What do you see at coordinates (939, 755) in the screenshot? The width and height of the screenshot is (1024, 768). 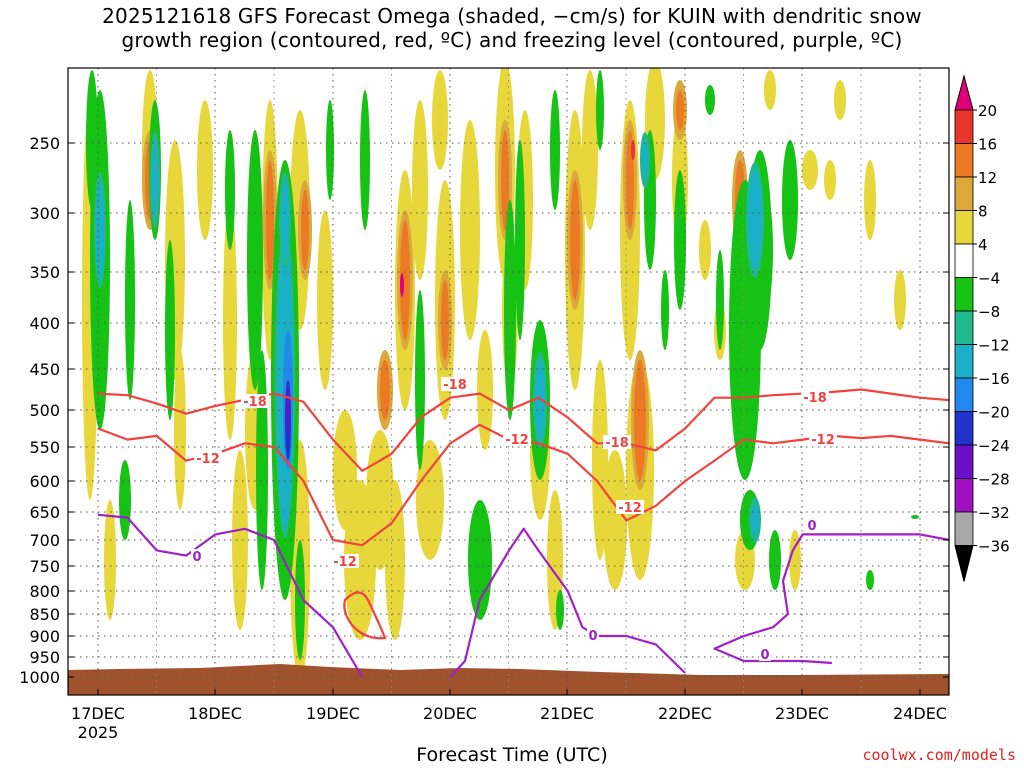 I see `credit-text: coolwx.com/models` at bounding box center [939, 755].